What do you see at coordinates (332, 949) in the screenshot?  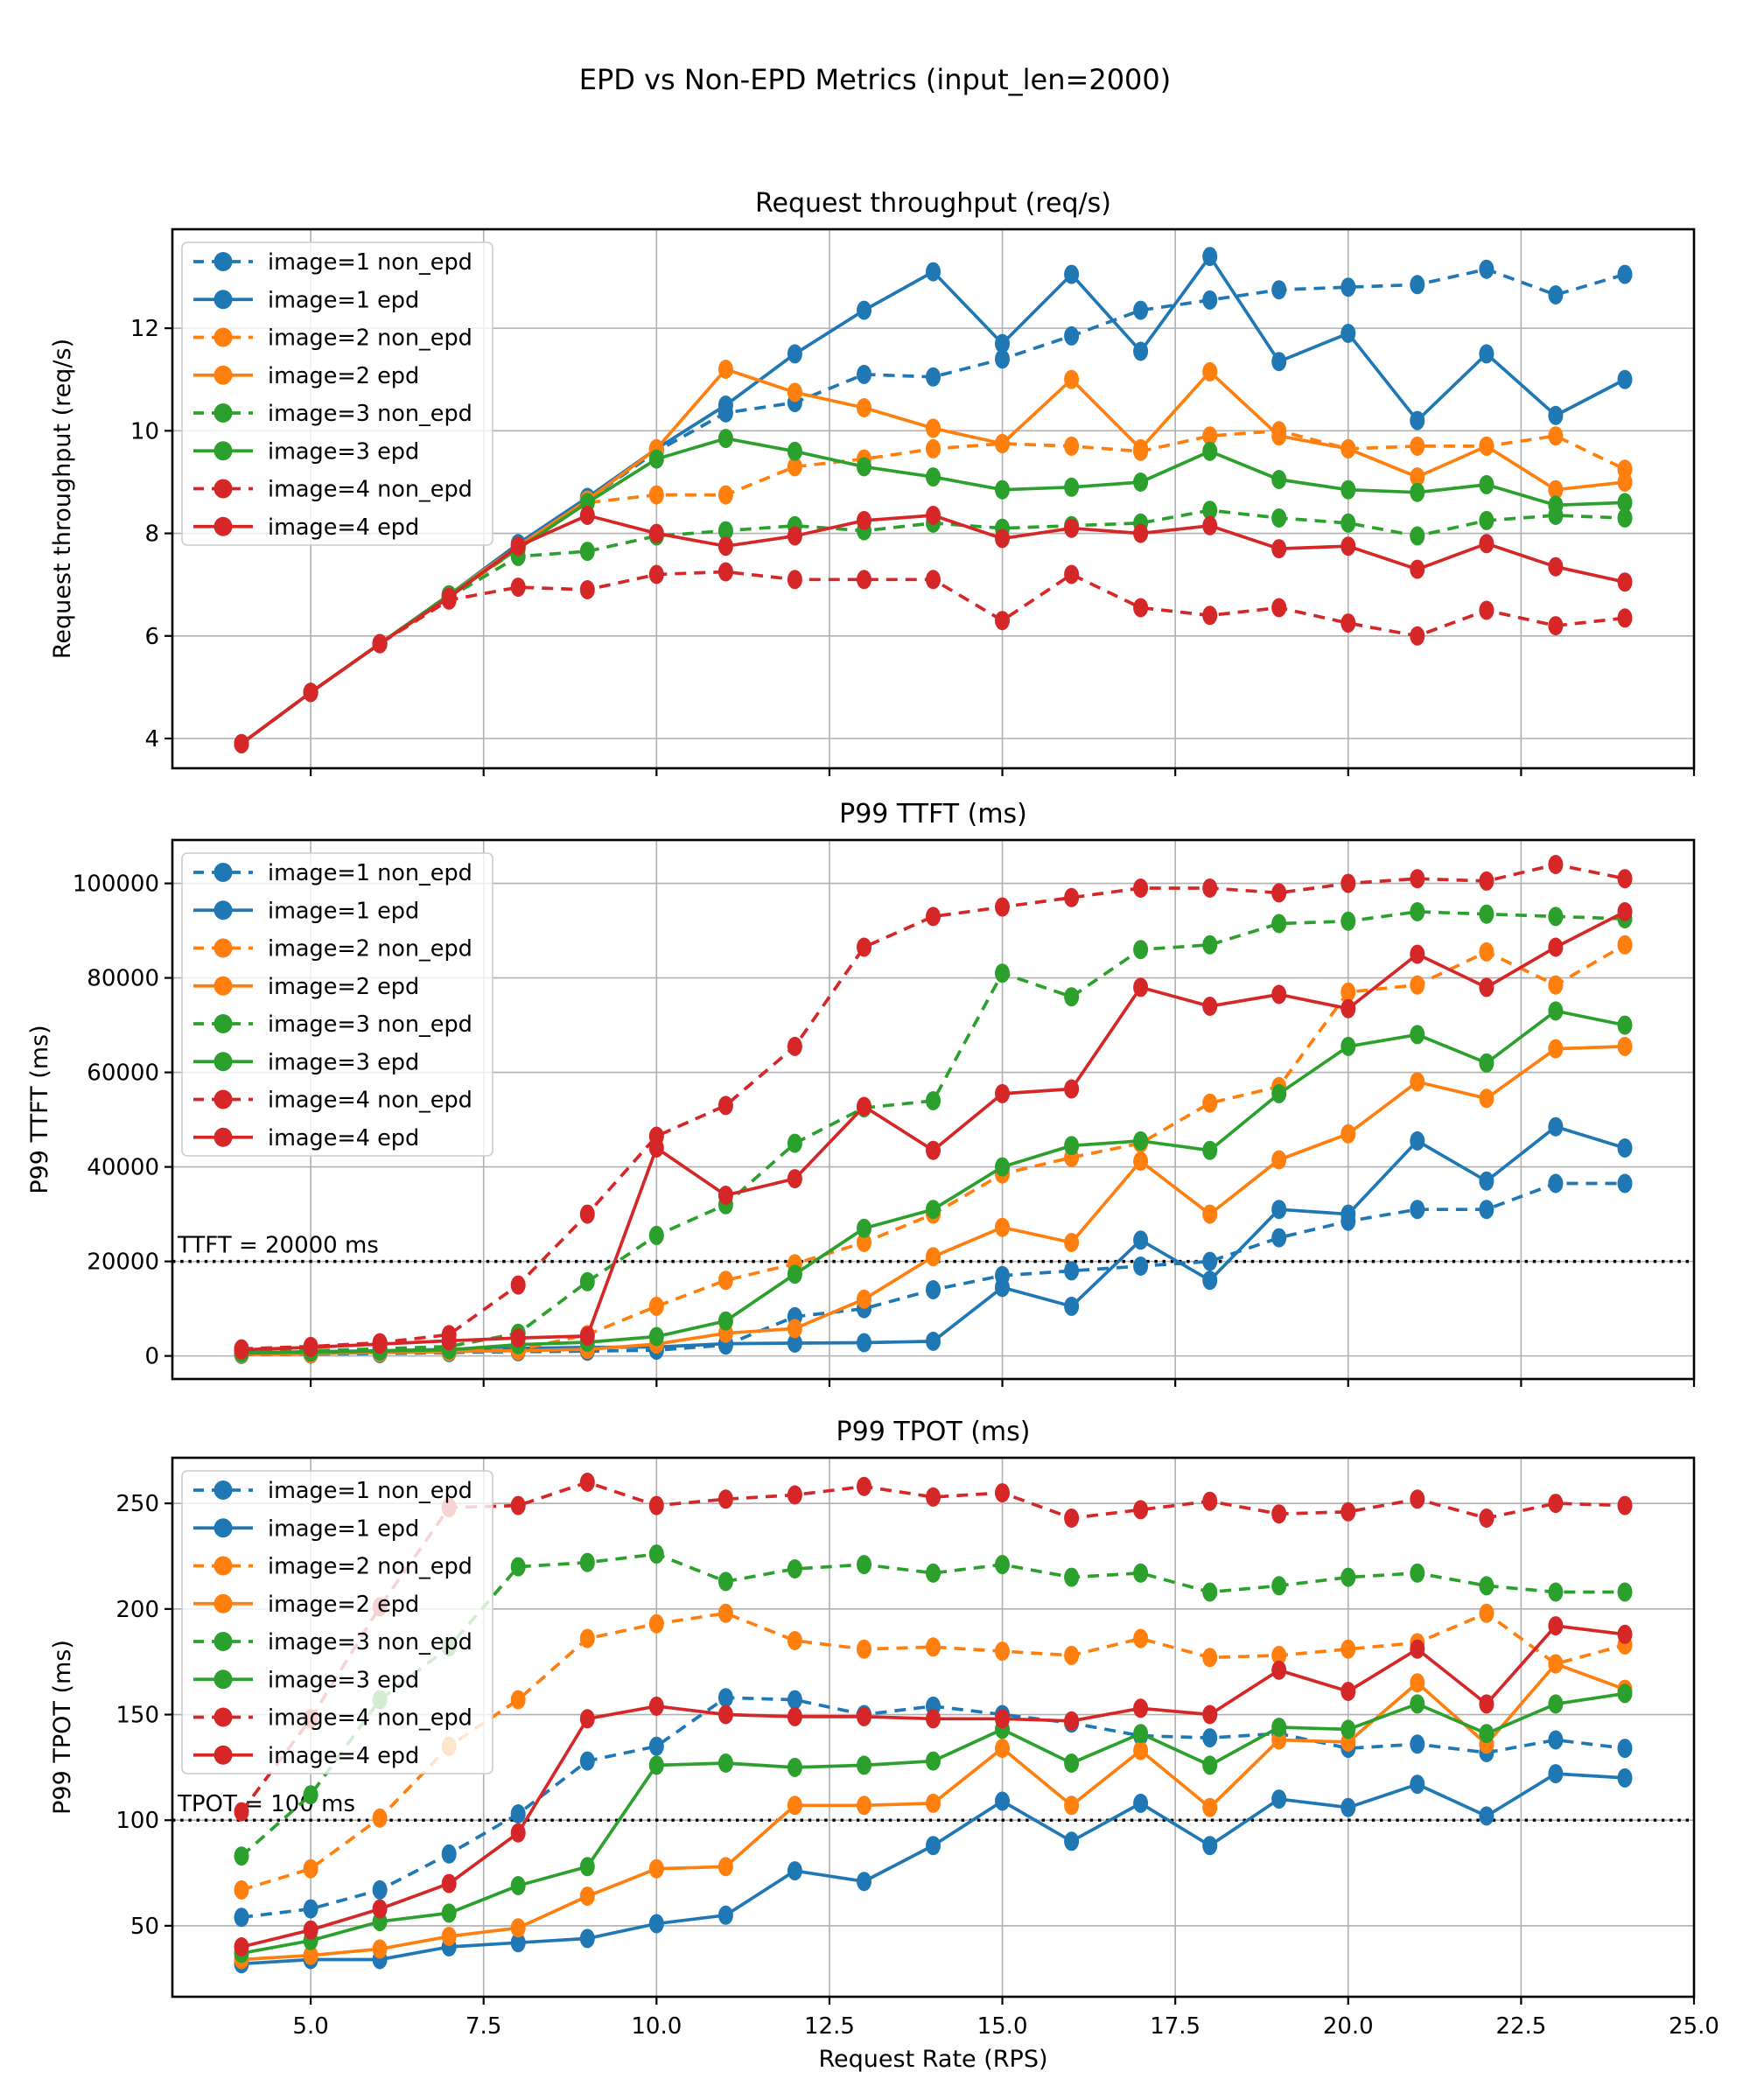 I see `legend-item-image-2-non-epd: image=2 non_epd` at bounding box center [332, 949].